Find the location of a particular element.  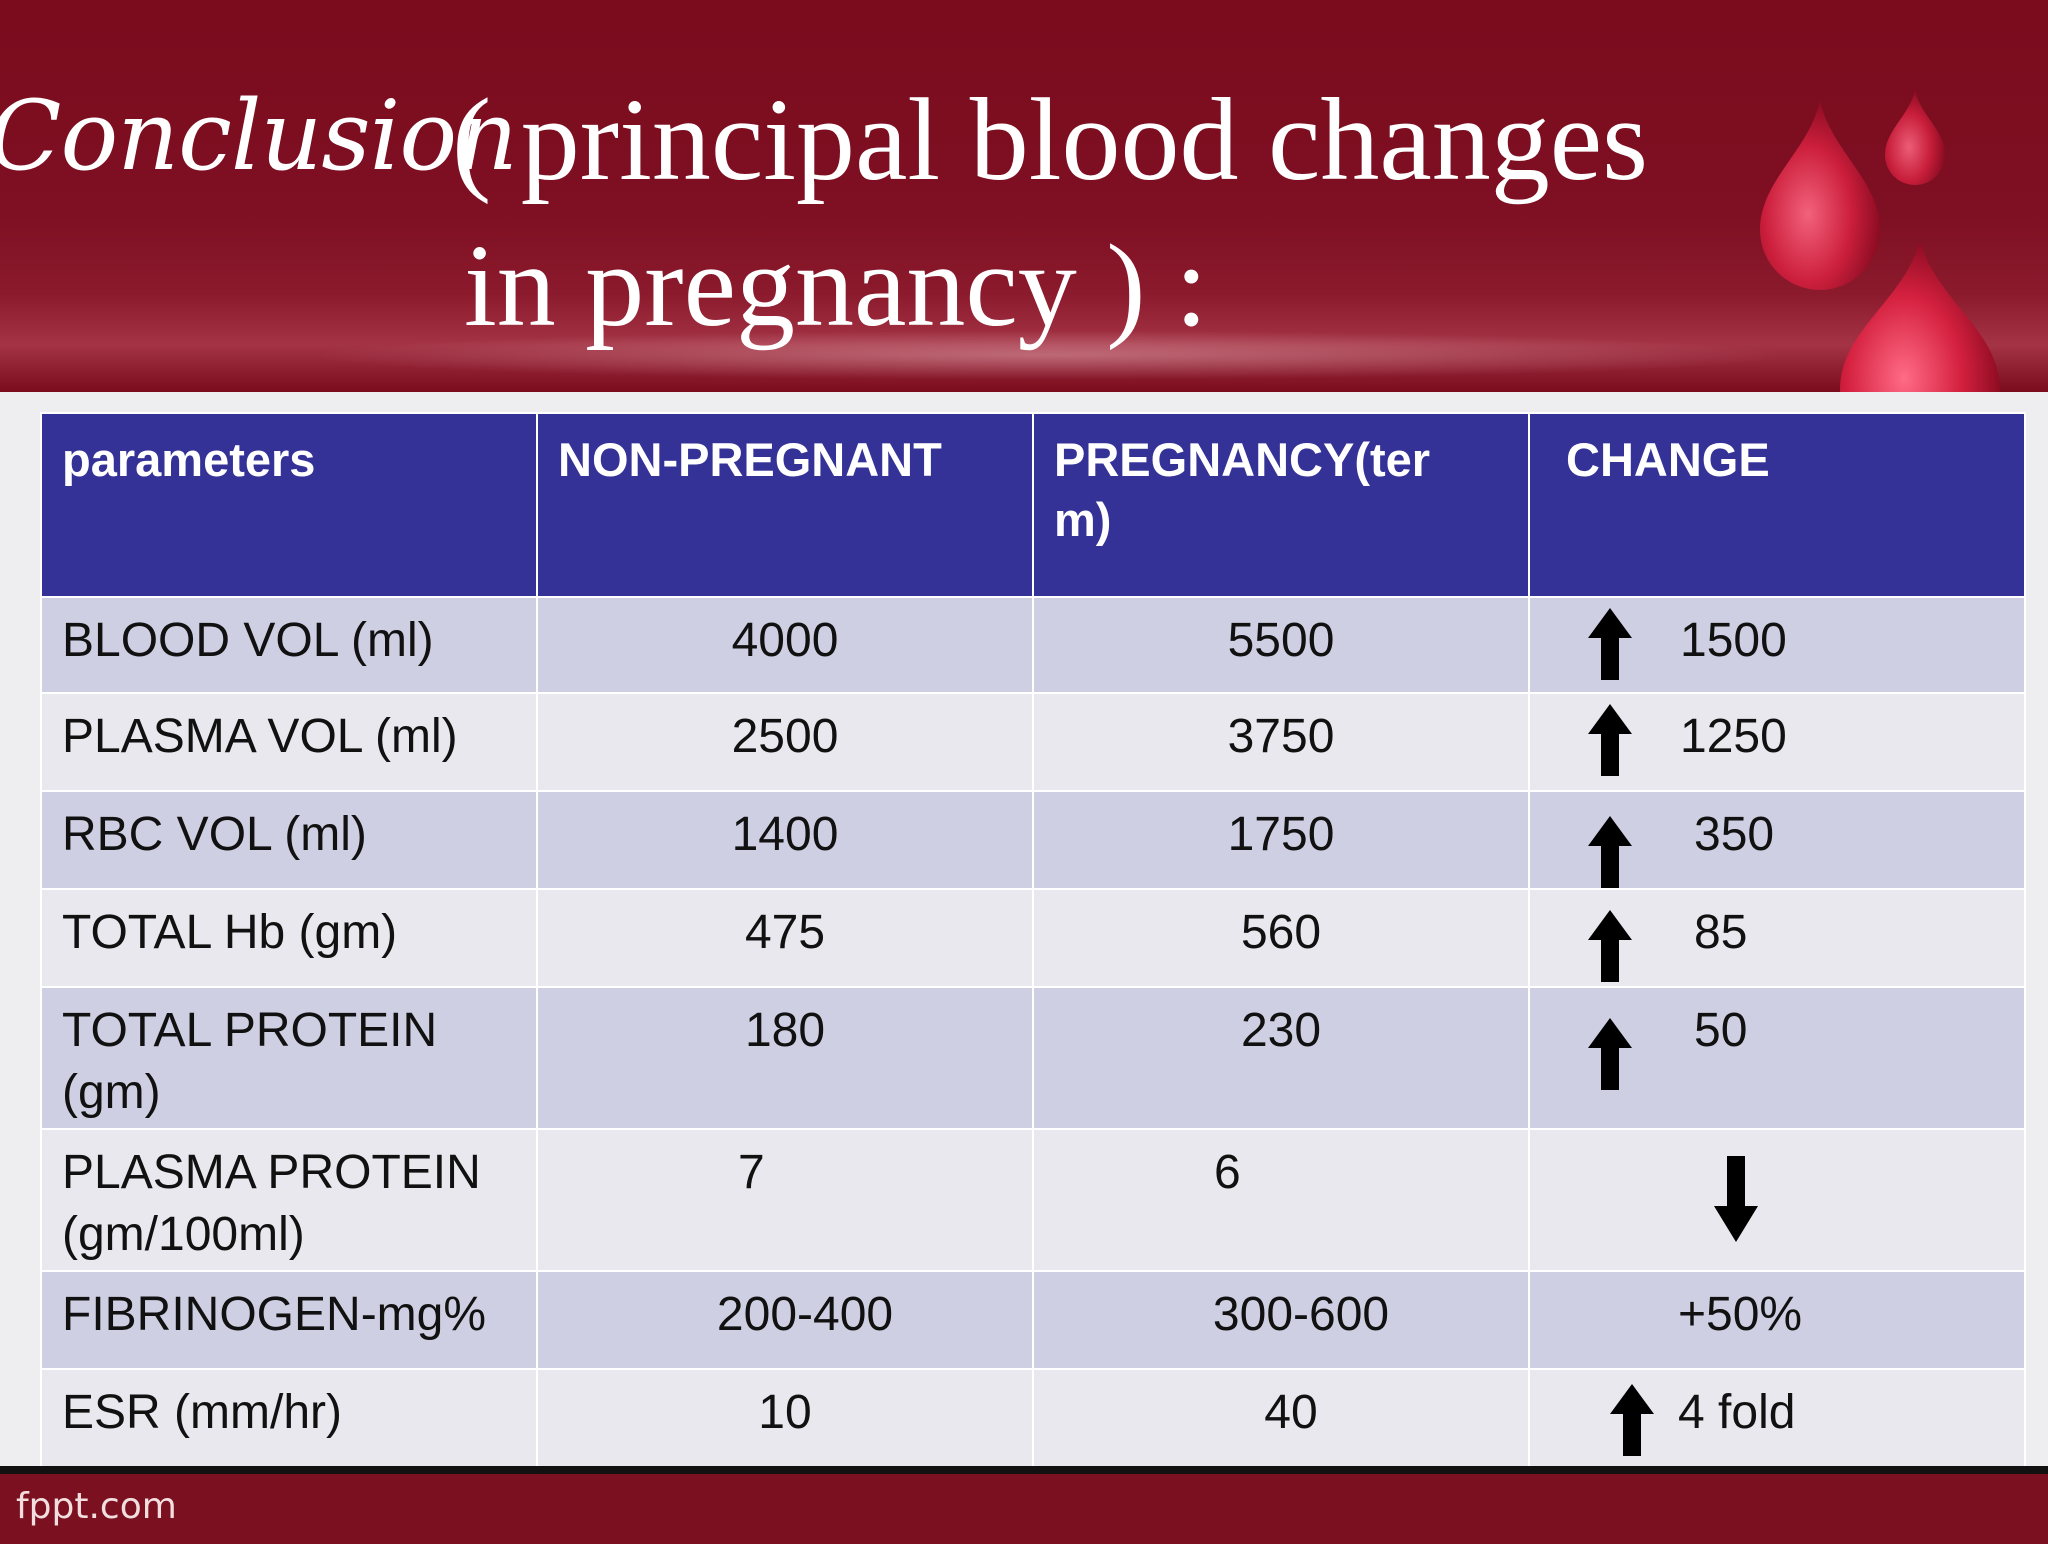

change-cell: 1250 is located at coordinates (1777, 742).